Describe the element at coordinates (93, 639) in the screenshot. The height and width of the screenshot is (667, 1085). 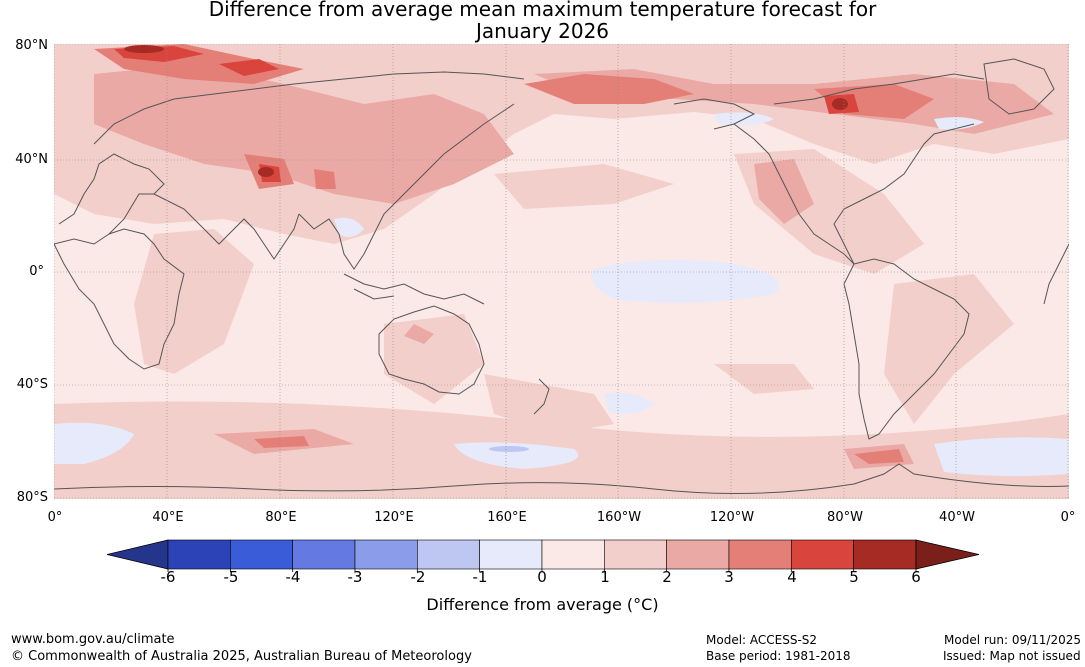
I see `footer-website: www.bom.gov.au/climate` at that location.